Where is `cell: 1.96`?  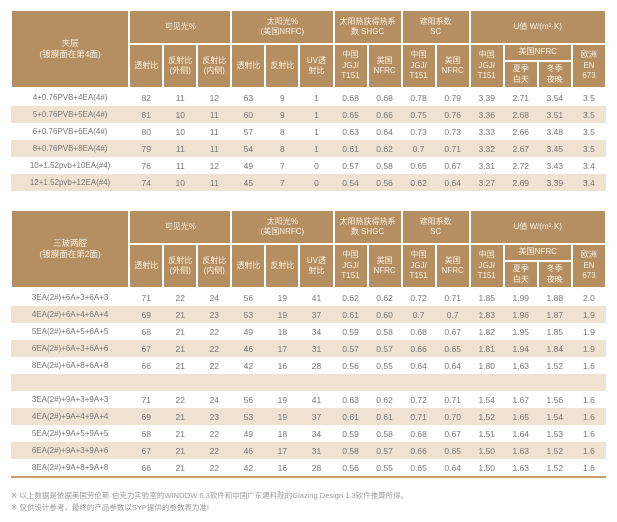 cell: 1.96 is located at coordinates (521, 314).